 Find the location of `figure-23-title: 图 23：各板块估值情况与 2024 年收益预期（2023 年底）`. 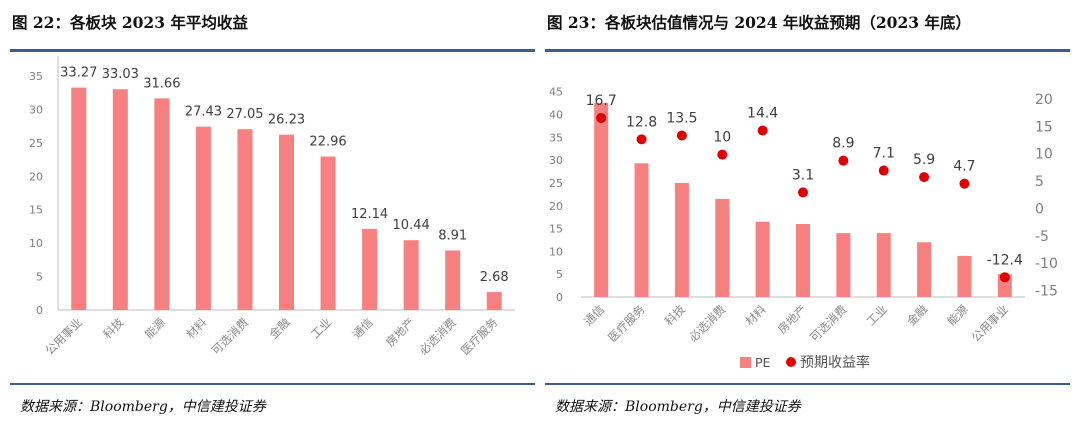

figure-23-title: 图 23：各板块估值情况与 2024 年收益预期（2023 年底） is located at coordinates (759, 22).